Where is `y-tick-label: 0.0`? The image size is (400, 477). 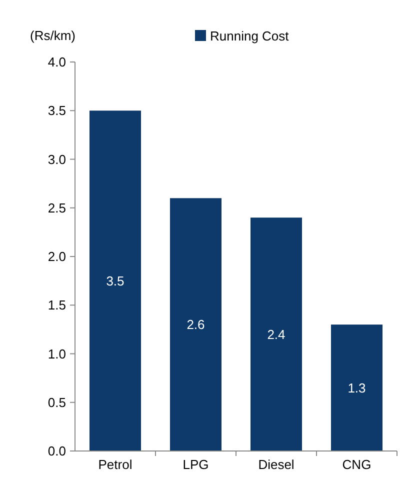
y-tick-label: 0.0 is located at coordinates (57, 451).